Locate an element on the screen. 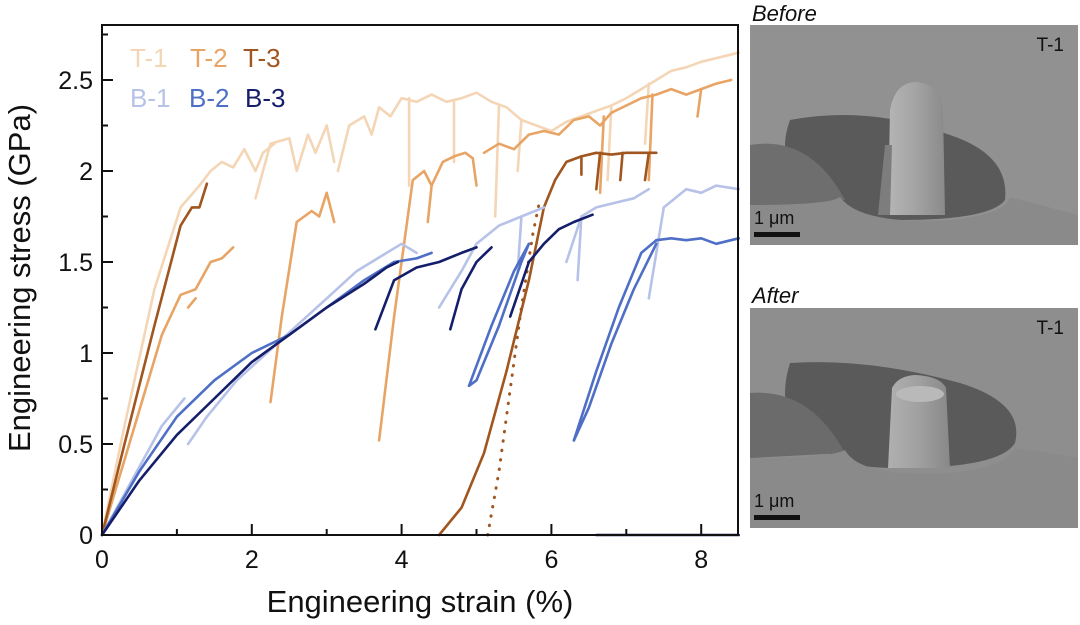  legend-entry-b-1: B-1 is located at coordinates (150, 98).